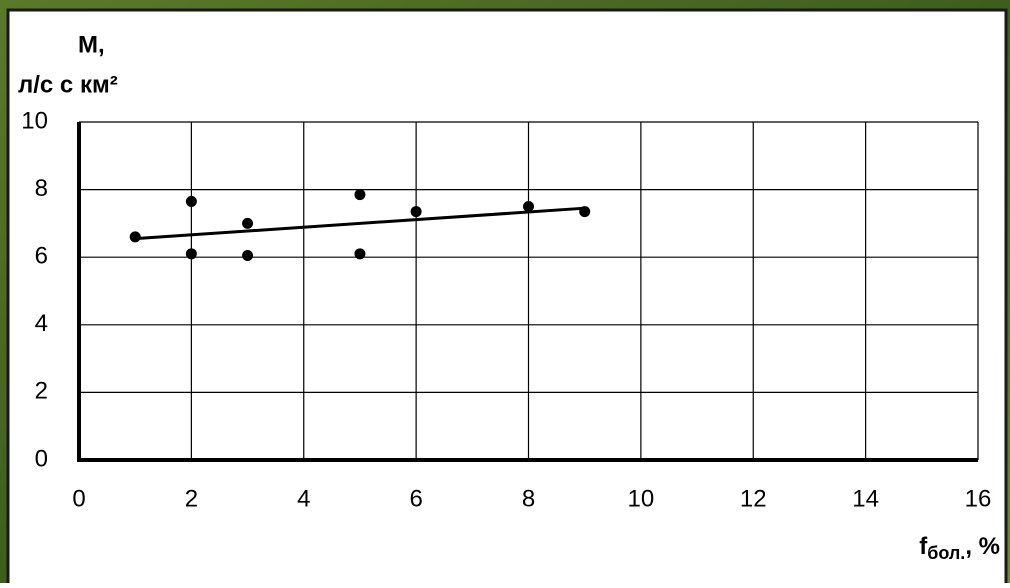  I want to click on x-axis-label: fбол., %, so click(959, 547).